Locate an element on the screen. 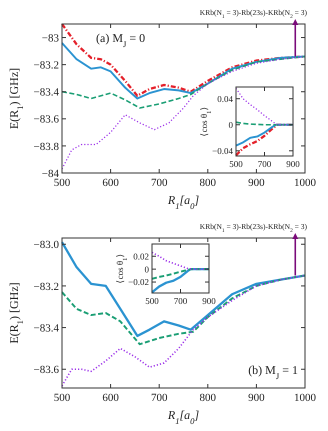  annotation: (b) M$_{J}$ = 1 is located at coordinates (273, 372).